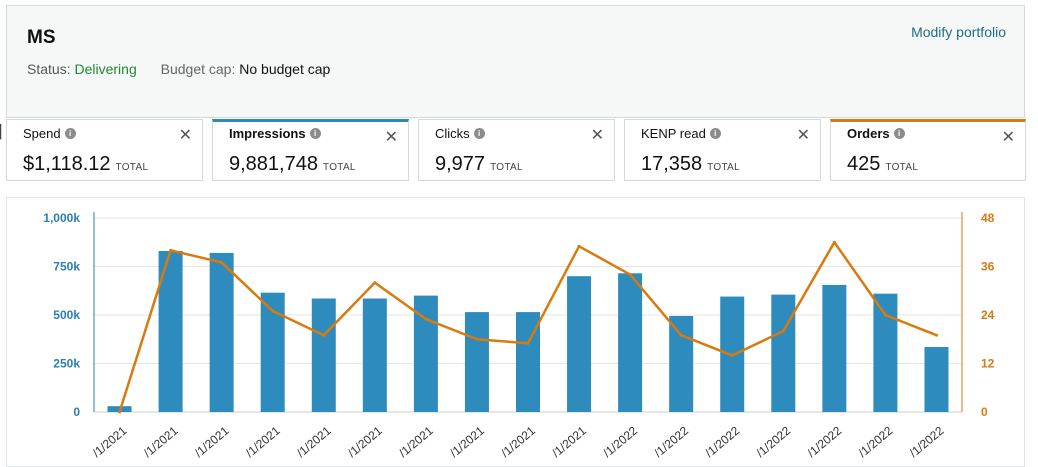 This screenshot has width=1038, height=467. I want to click on metric-name: Clicks i, so click(460, 133).